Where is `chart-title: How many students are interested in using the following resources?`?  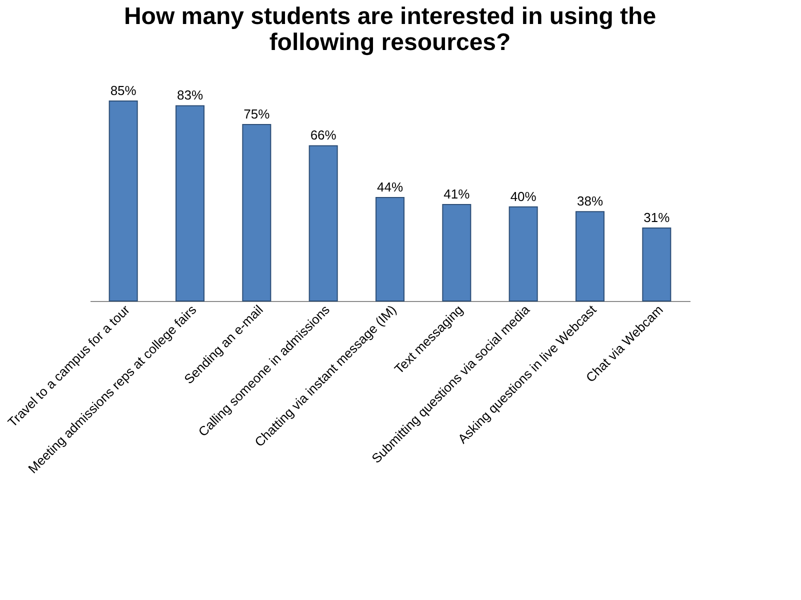 chart-title: How many students are interested in using the following resources? is located at coordinates (390, 29).